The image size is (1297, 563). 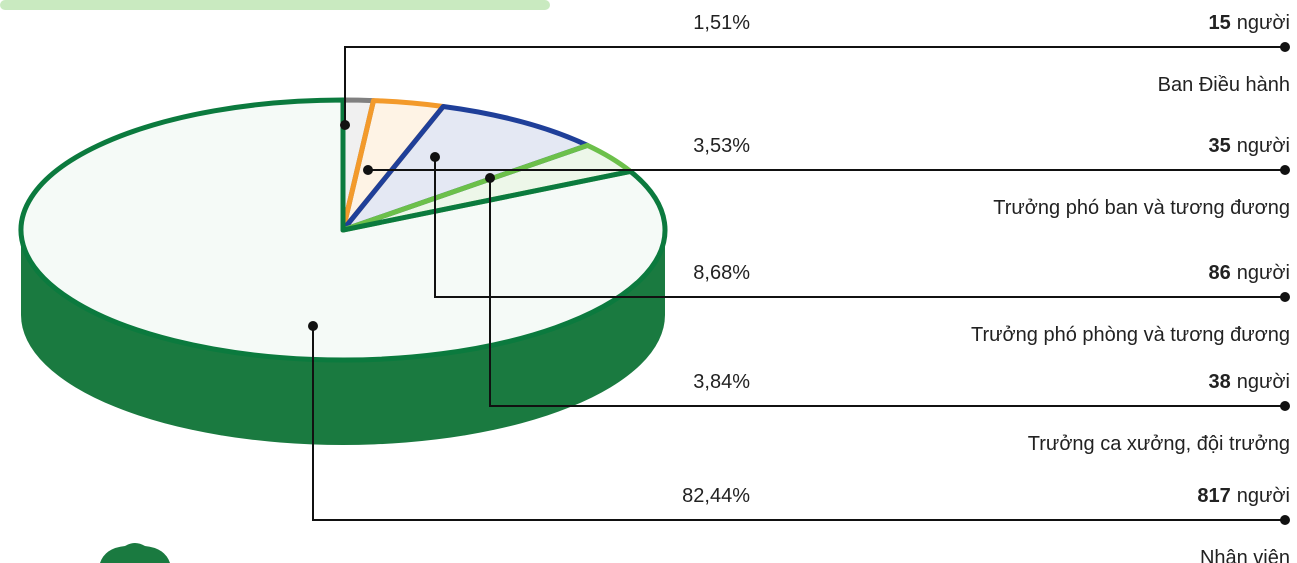 I want to click on category-label: Trưởng ca xưởng, đội trưởng, so click(x=1159, y=444).